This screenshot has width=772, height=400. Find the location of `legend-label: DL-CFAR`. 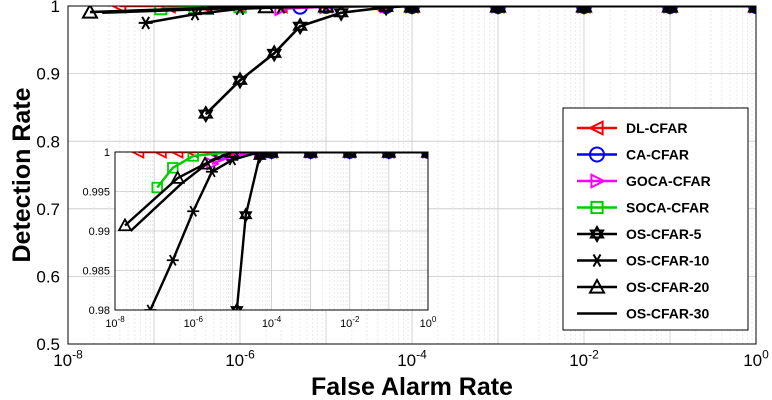

legend-label: DL-CFAR is located at coordinates (656, 128).